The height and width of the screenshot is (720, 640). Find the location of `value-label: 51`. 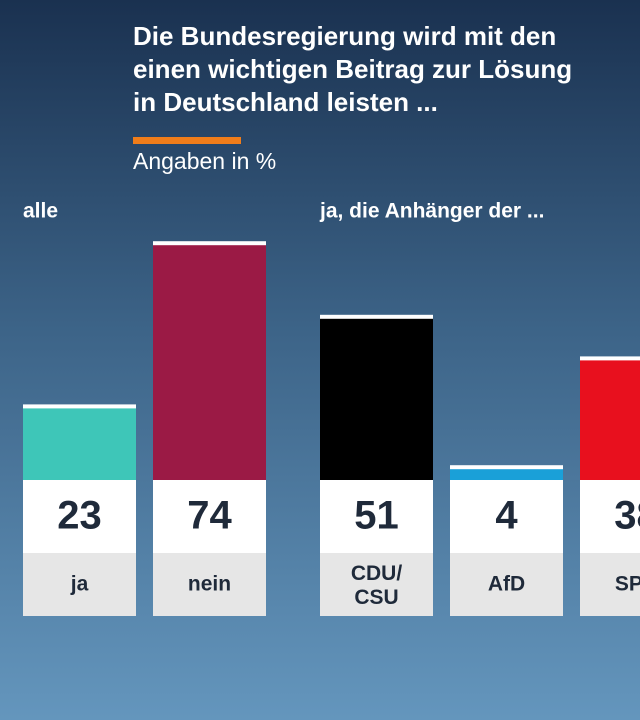

value-label: 51 is located at coordinates (376, 516).